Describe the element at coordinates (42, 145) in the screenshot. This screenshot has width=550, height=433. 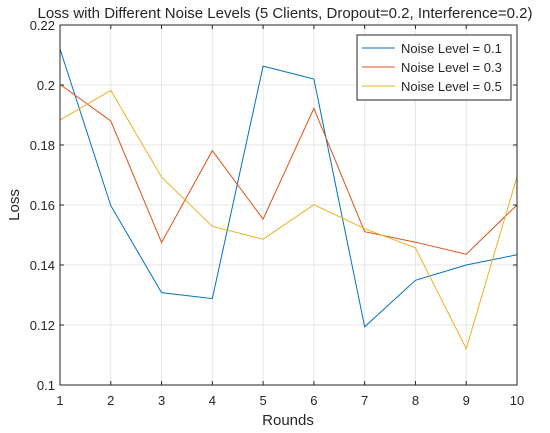
I see `y-tick-label: 0.18` at that location.